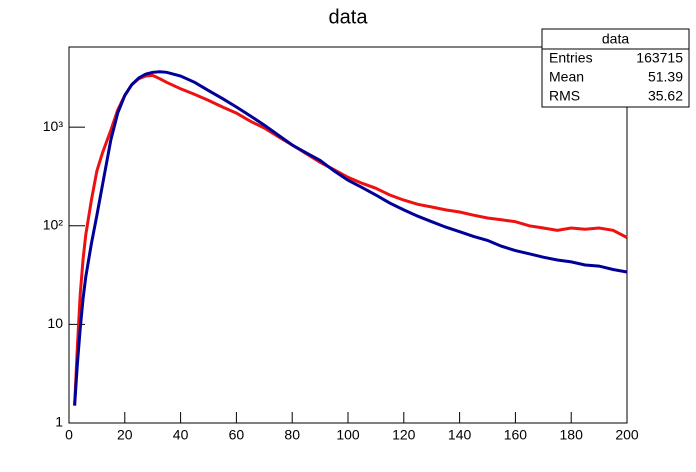  Describe the element at coordinates (516, 435) in the screenshot. I see `x-tick-label: 160` at that location.